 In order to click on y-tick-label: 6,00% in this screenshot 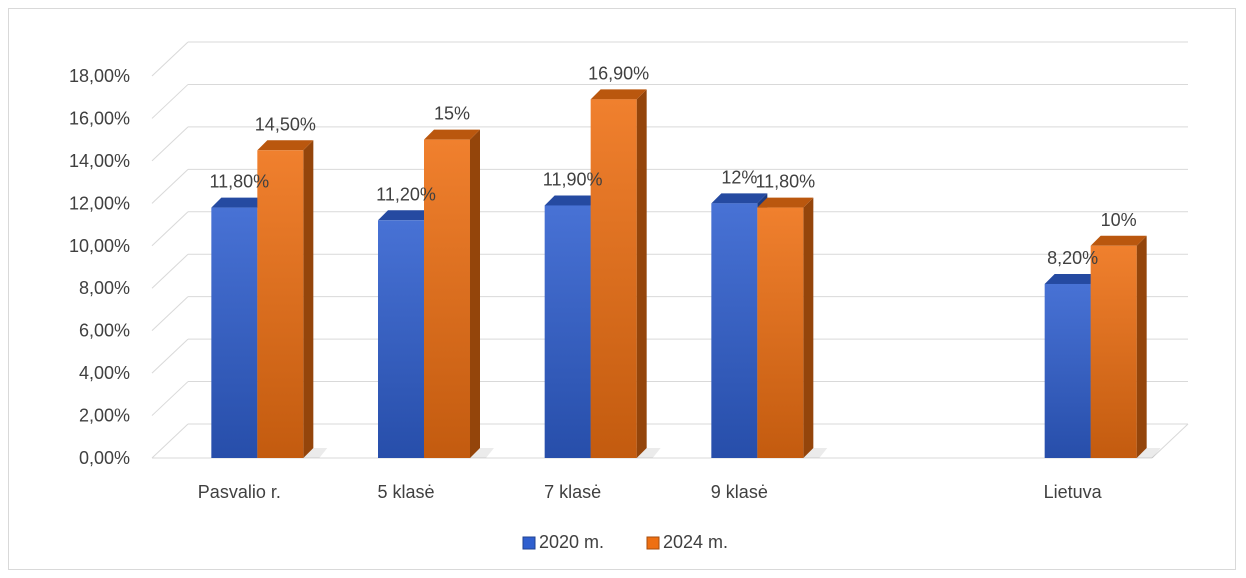, I will do `click(104, 331)`.